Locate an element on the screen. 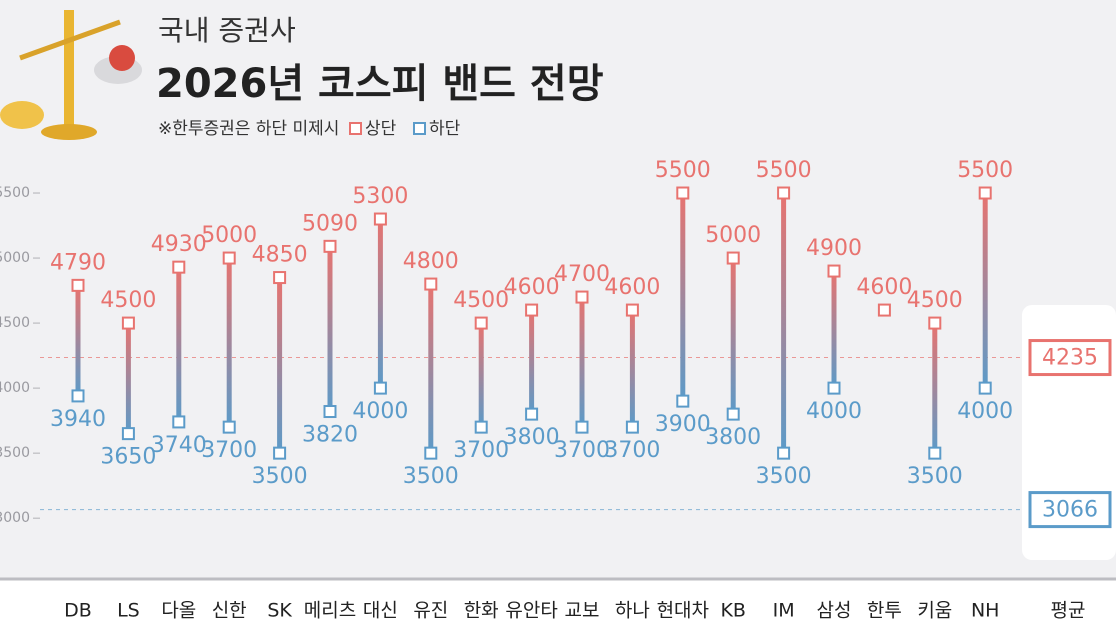  x-tick-label: 한화 is located at coordinates (481, 611).